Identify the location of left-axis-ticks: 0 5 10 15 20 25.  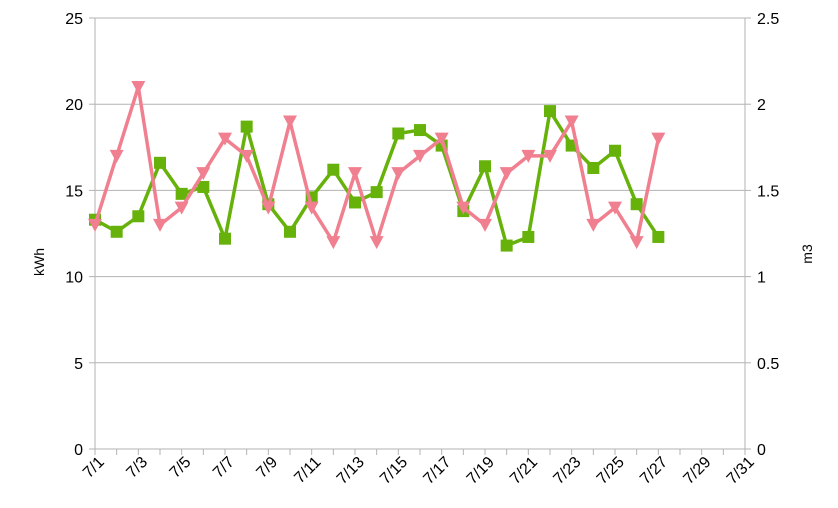
(80, 235).